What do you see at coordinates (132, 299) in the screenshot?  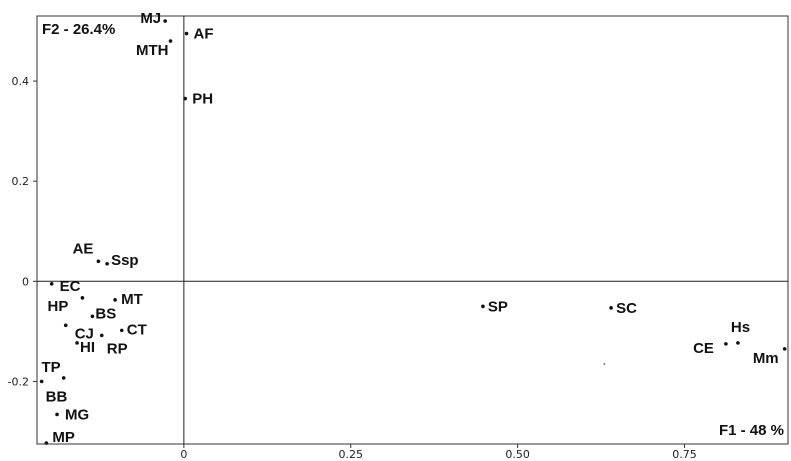 I see `point-label: MT` at bounding box center [132, 299].